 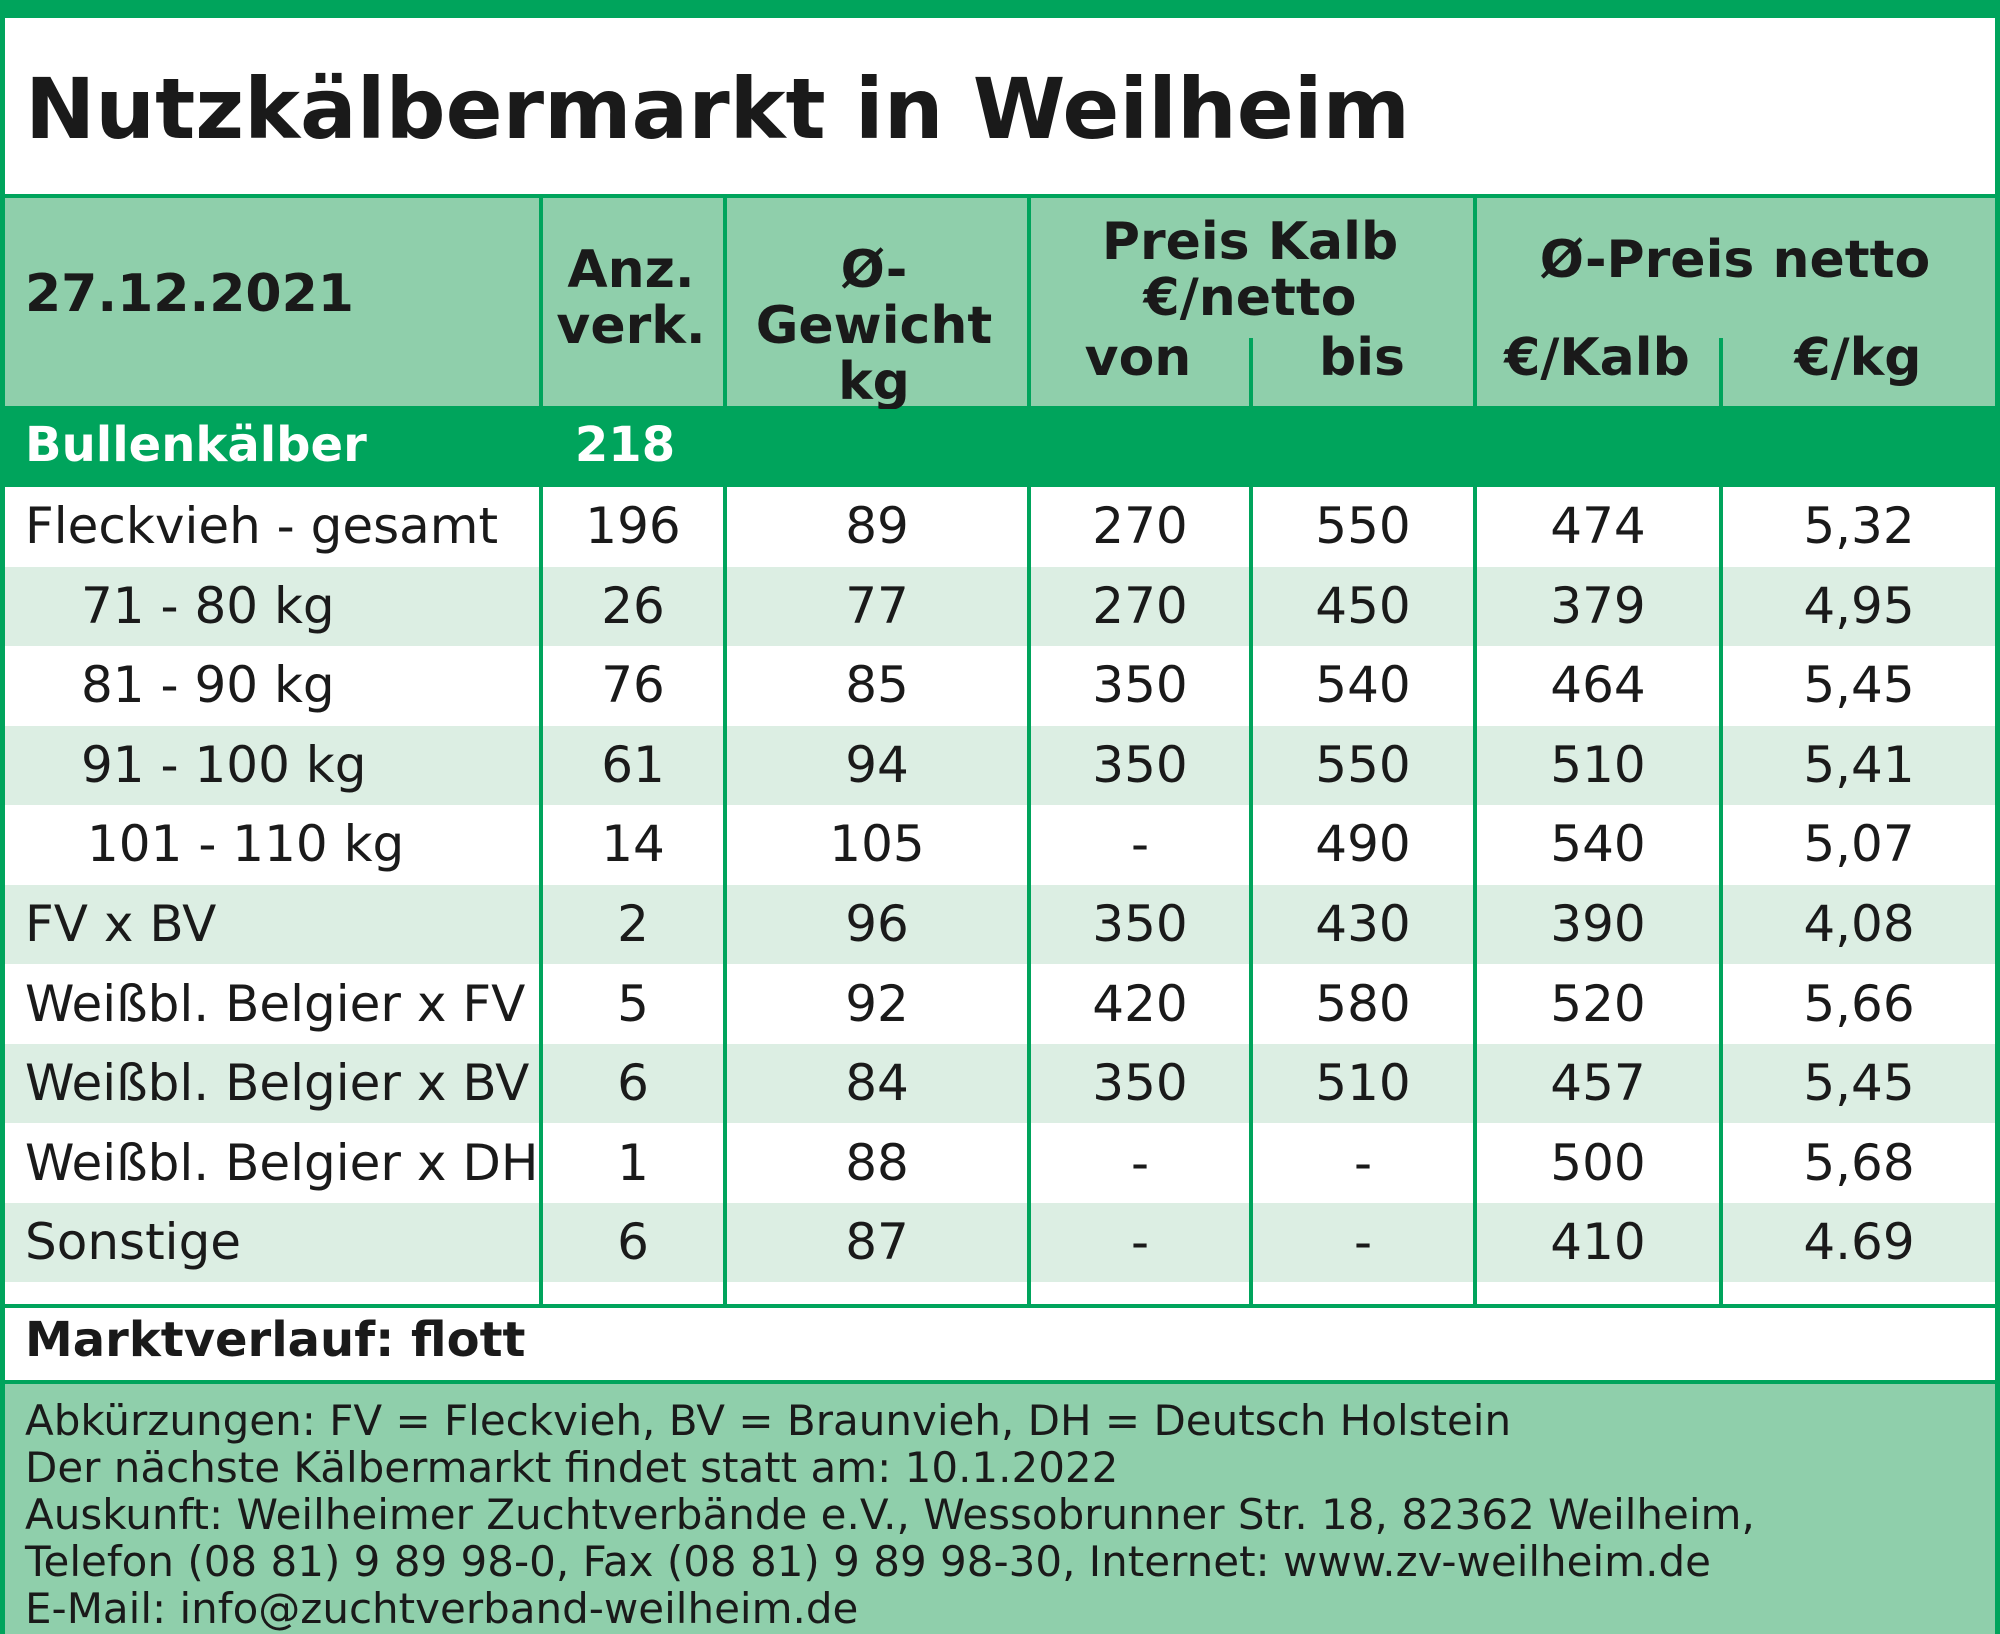 What do you see at coordinates (1598, 685) in the screenshot?
I see `cell-kalb: 464` at bounding box center [1598, 685].